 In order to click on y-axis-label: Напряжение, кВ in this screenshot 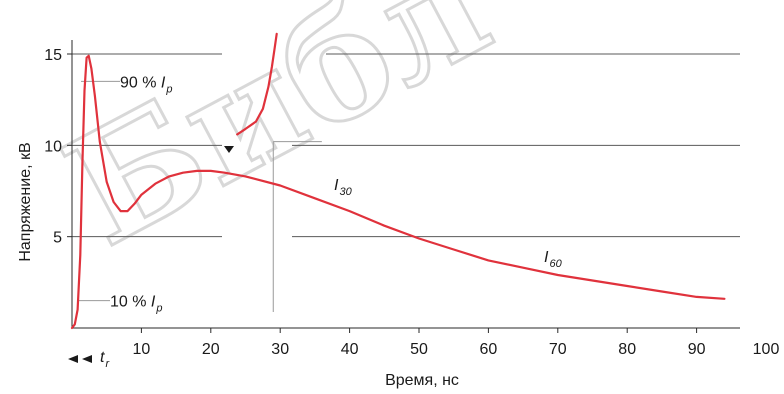, I will do `click(25, 201)`.